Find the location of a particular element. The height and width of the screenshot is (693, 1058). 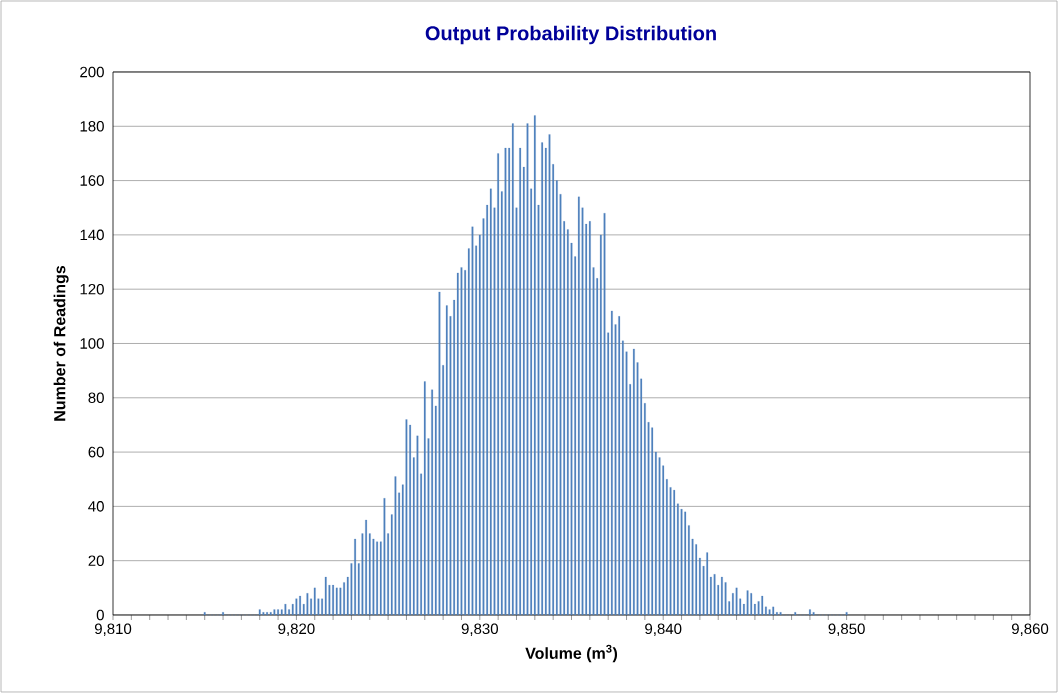

y-tick-label: 140 is located at coordinates (92, 235).